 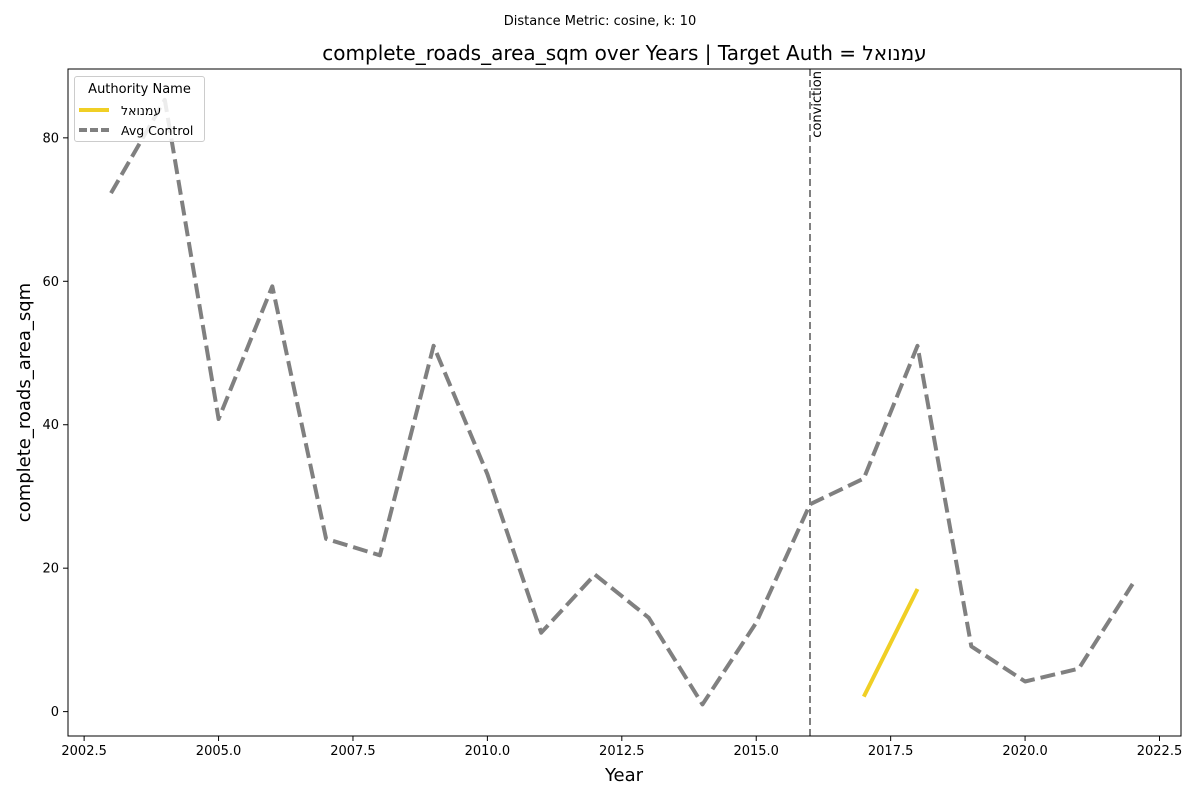 I want to click on x-tick-label: 2022.5, so click(x=1160, y=751).